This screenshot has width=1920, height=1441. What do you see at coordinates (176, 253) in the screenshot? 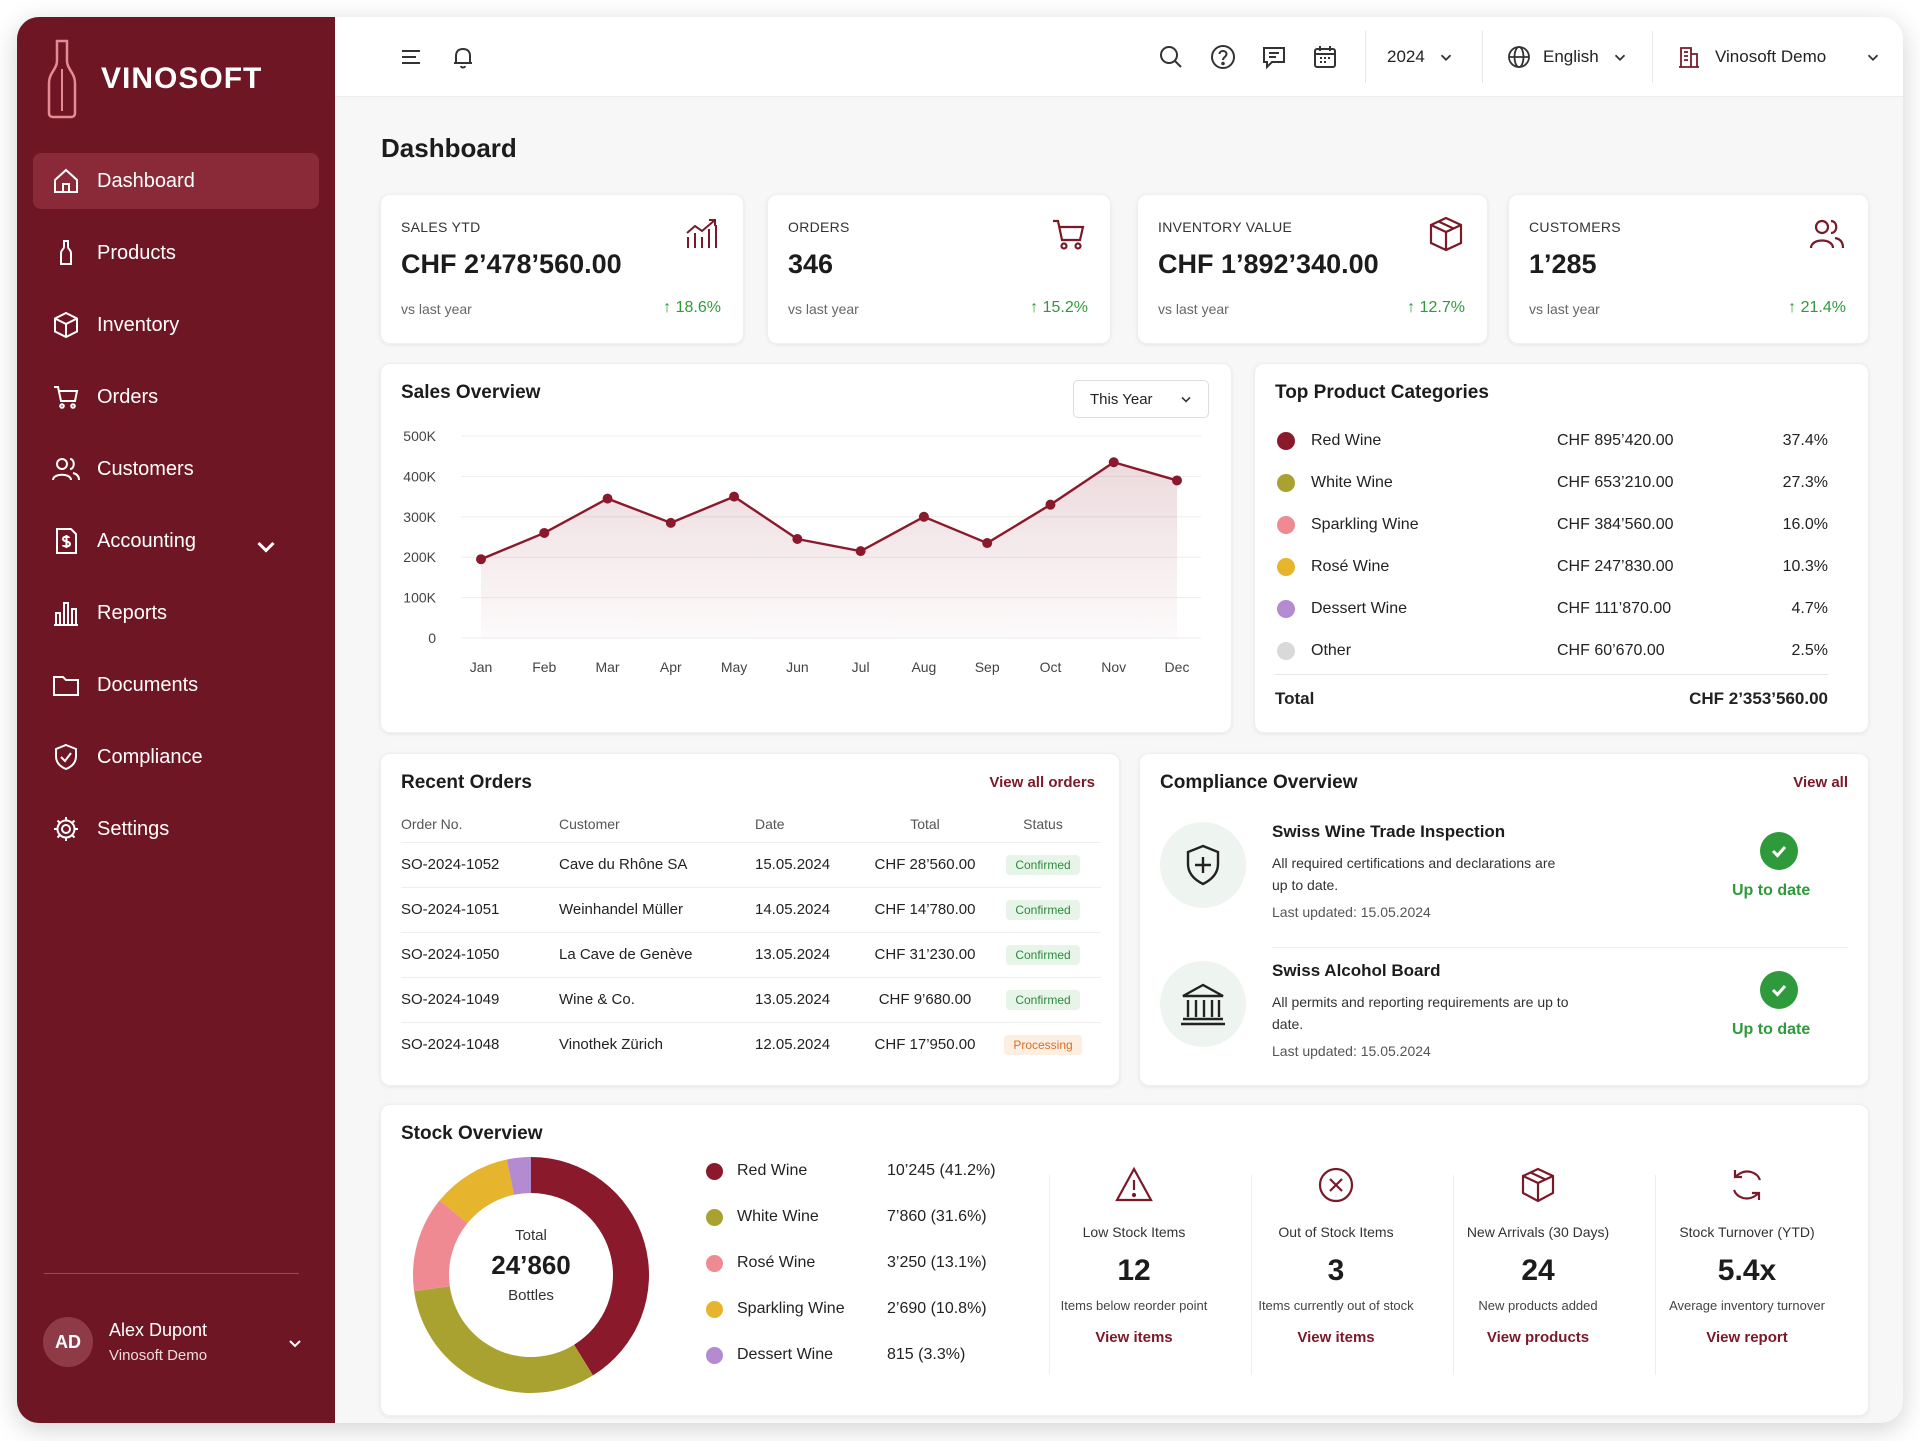
I see `sidebar-item-products: Products` at bounding box center [176, 253].